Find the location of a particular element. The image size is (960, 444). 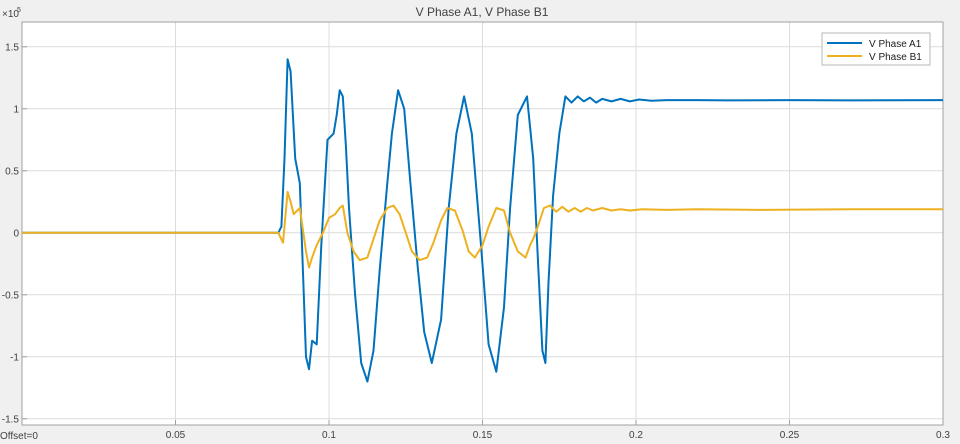

legend-label: V Phase B1 is located at coordinates (895, 57).